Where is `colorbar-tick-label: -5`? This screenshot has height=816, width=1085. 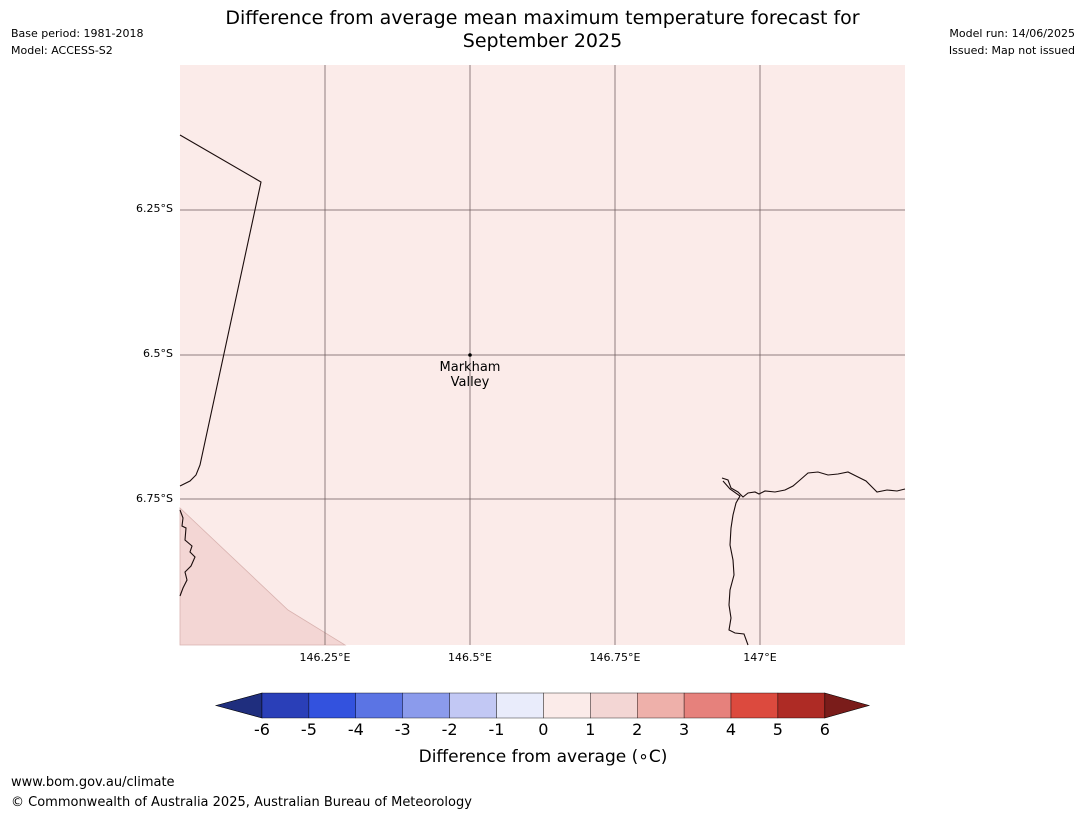 colorbar-tick-label: -5 is located at coordinates (308, 729).